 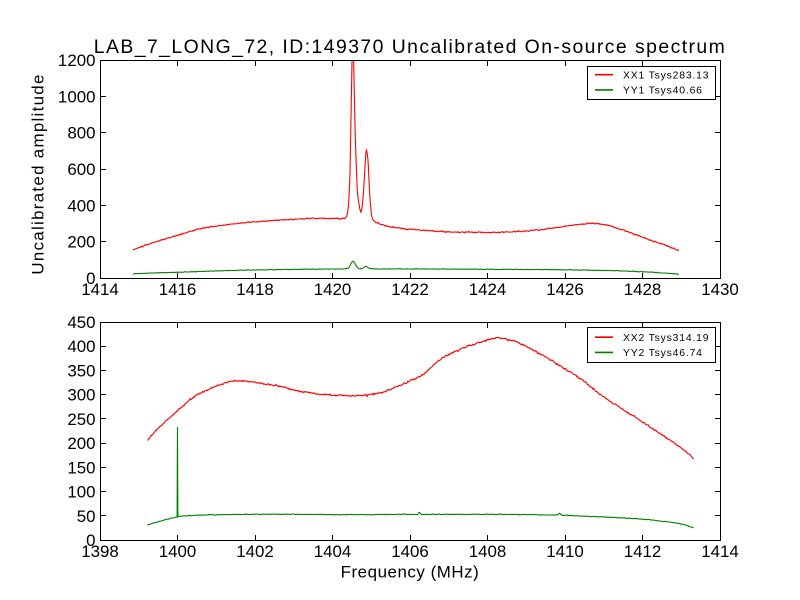 What do you see at coordinates (178, 289) in the screenshot?
I see `svg-text: 1416` at bounding box center [178, 289].